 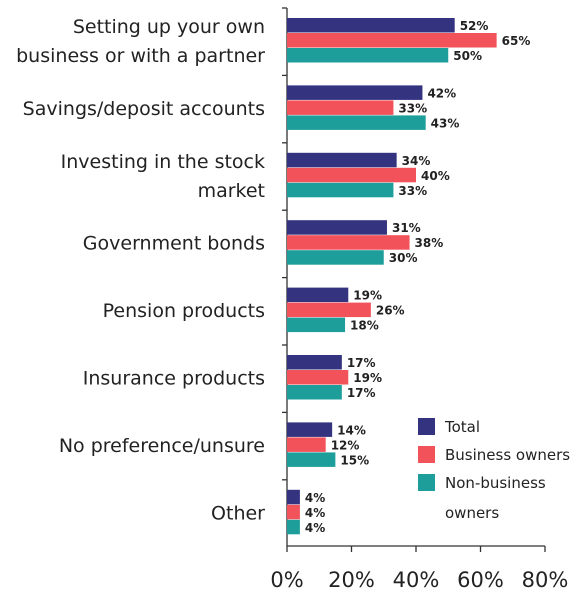 I want to click on bar-value-label: 50%, so click(x=467, y=56).